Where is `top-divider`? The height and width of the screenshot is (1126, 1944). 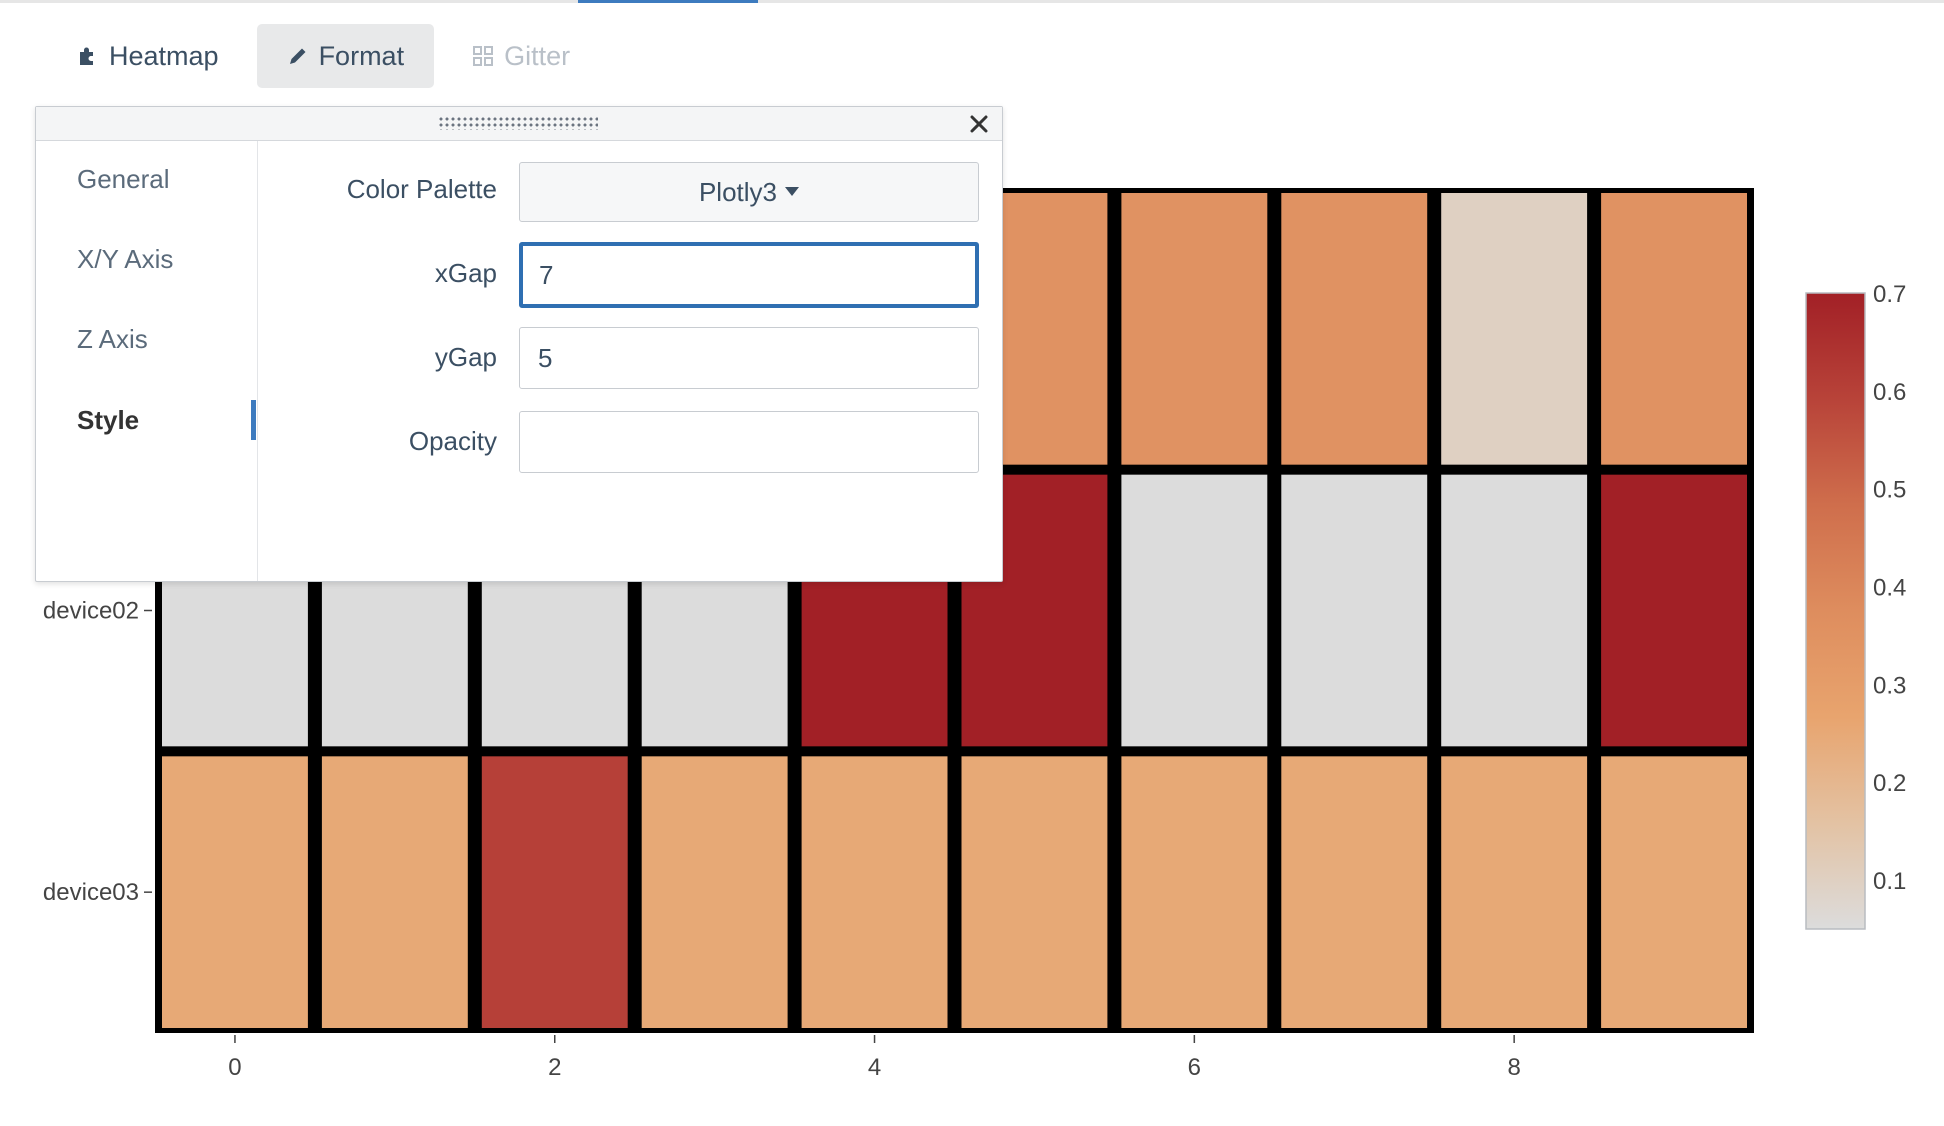 top-divider is located at coordinates (972, 1).